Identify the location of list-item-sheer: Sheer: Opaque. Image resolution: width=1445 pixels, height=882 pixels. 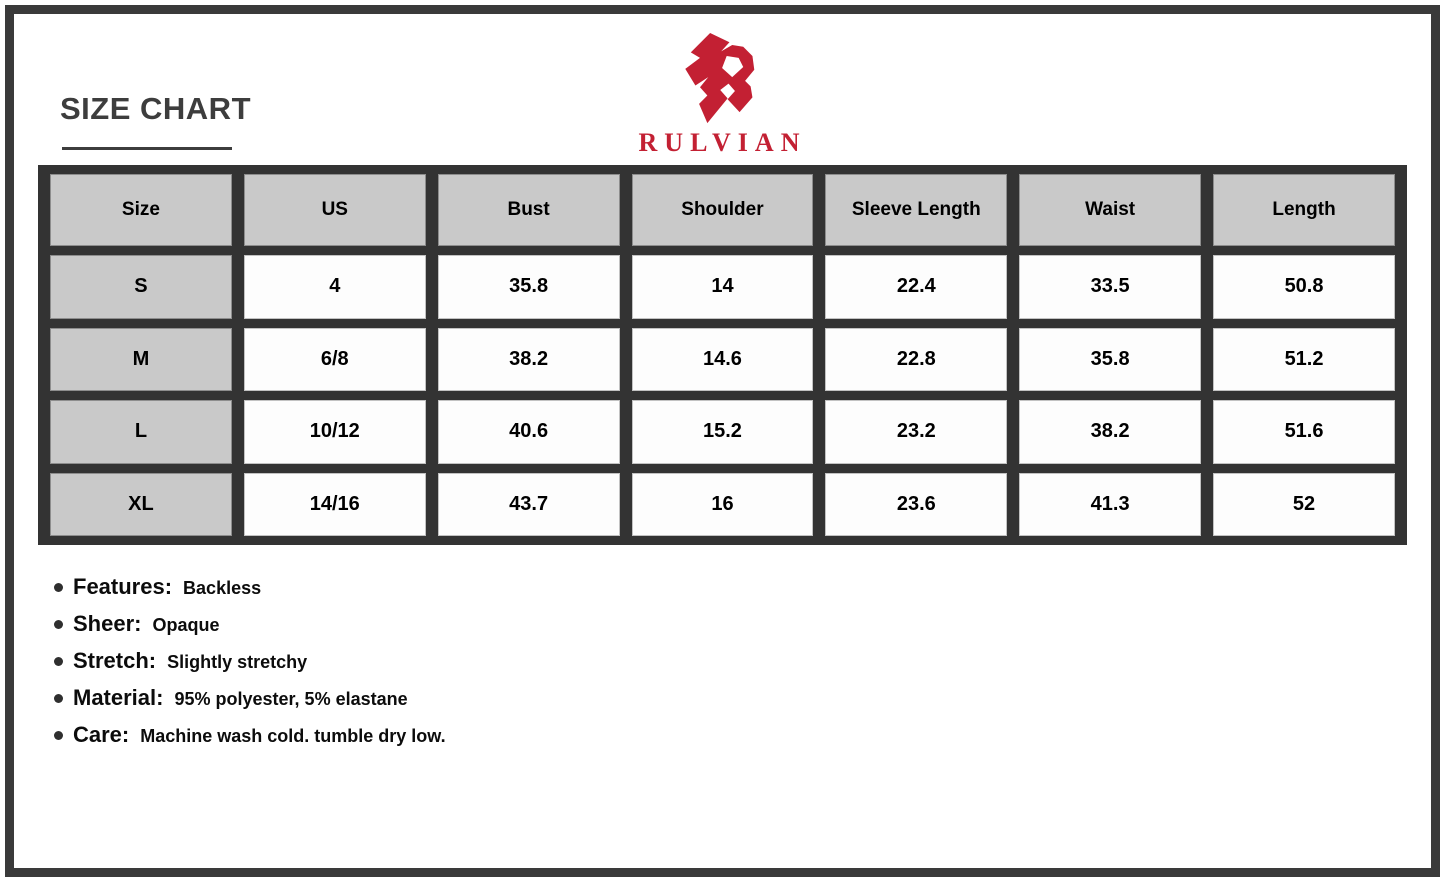
(250, 624).